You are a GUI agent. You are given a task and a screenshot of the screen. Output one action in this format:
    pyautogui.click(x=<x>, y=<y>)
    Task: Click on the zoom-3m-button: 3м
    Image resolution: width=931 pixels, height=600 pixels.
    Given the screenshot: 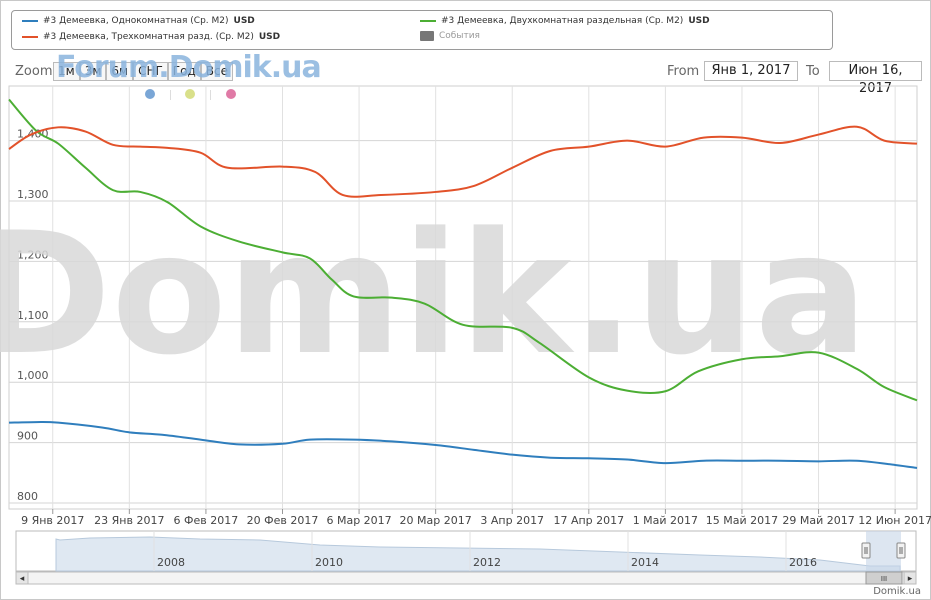 What is the action you would take?
    pyautogui.click(x=93, y=71)
    